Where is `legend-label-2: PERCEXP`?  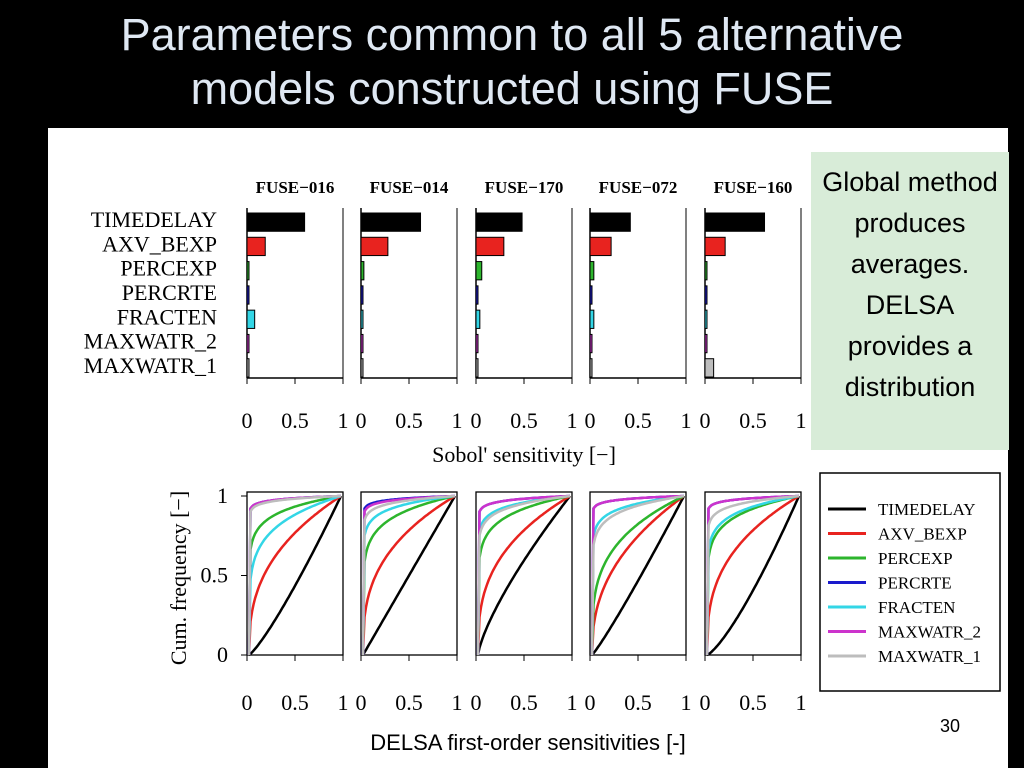
legend-label-2: PERCEXP is located at coordinates (915, 558).